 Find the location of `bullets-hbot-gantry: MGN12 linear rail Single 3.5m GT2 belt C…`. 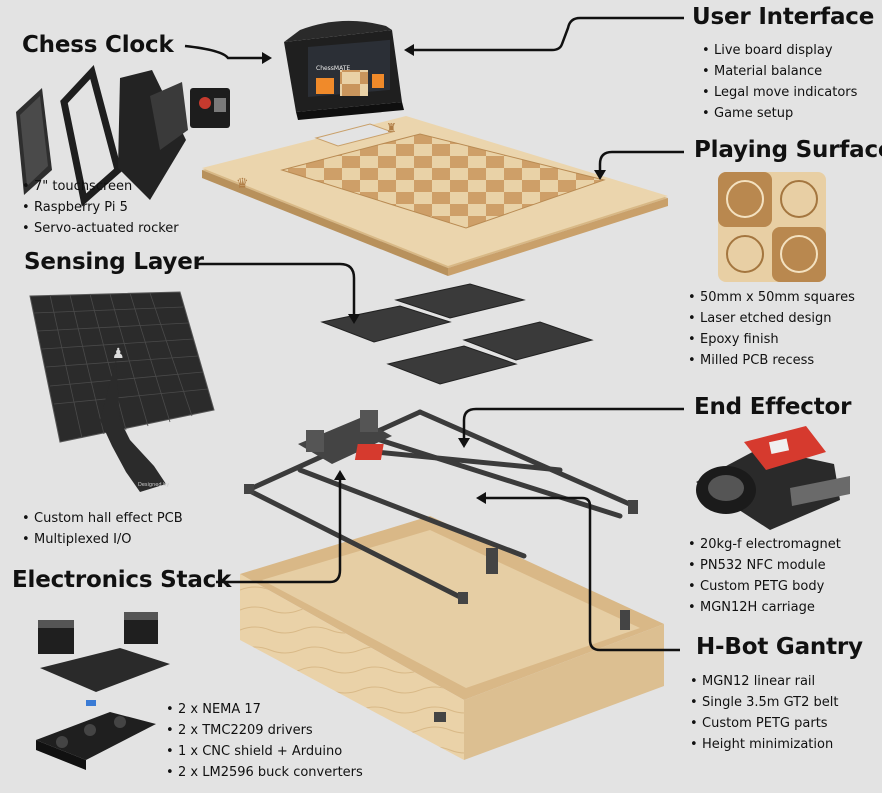

bullets-hbot-gantry: MGN12 linear rail Single 3.5m GT2 belt C… is located at coordinates (764, 713).